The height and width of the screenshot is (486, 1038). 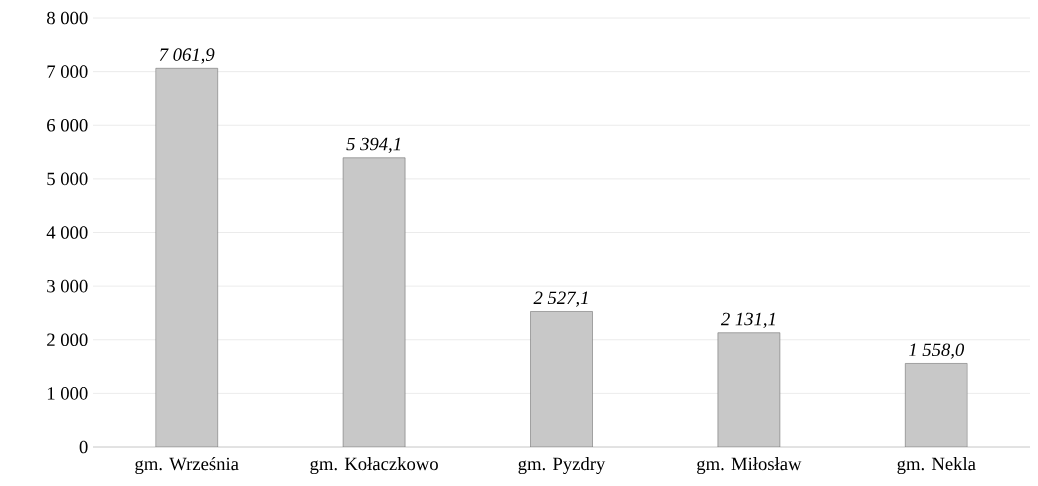 What do you see at coordinates (560, 299) in the screenshot?
I see `data-label: 2 527,1` at bounding box center [560, 299].